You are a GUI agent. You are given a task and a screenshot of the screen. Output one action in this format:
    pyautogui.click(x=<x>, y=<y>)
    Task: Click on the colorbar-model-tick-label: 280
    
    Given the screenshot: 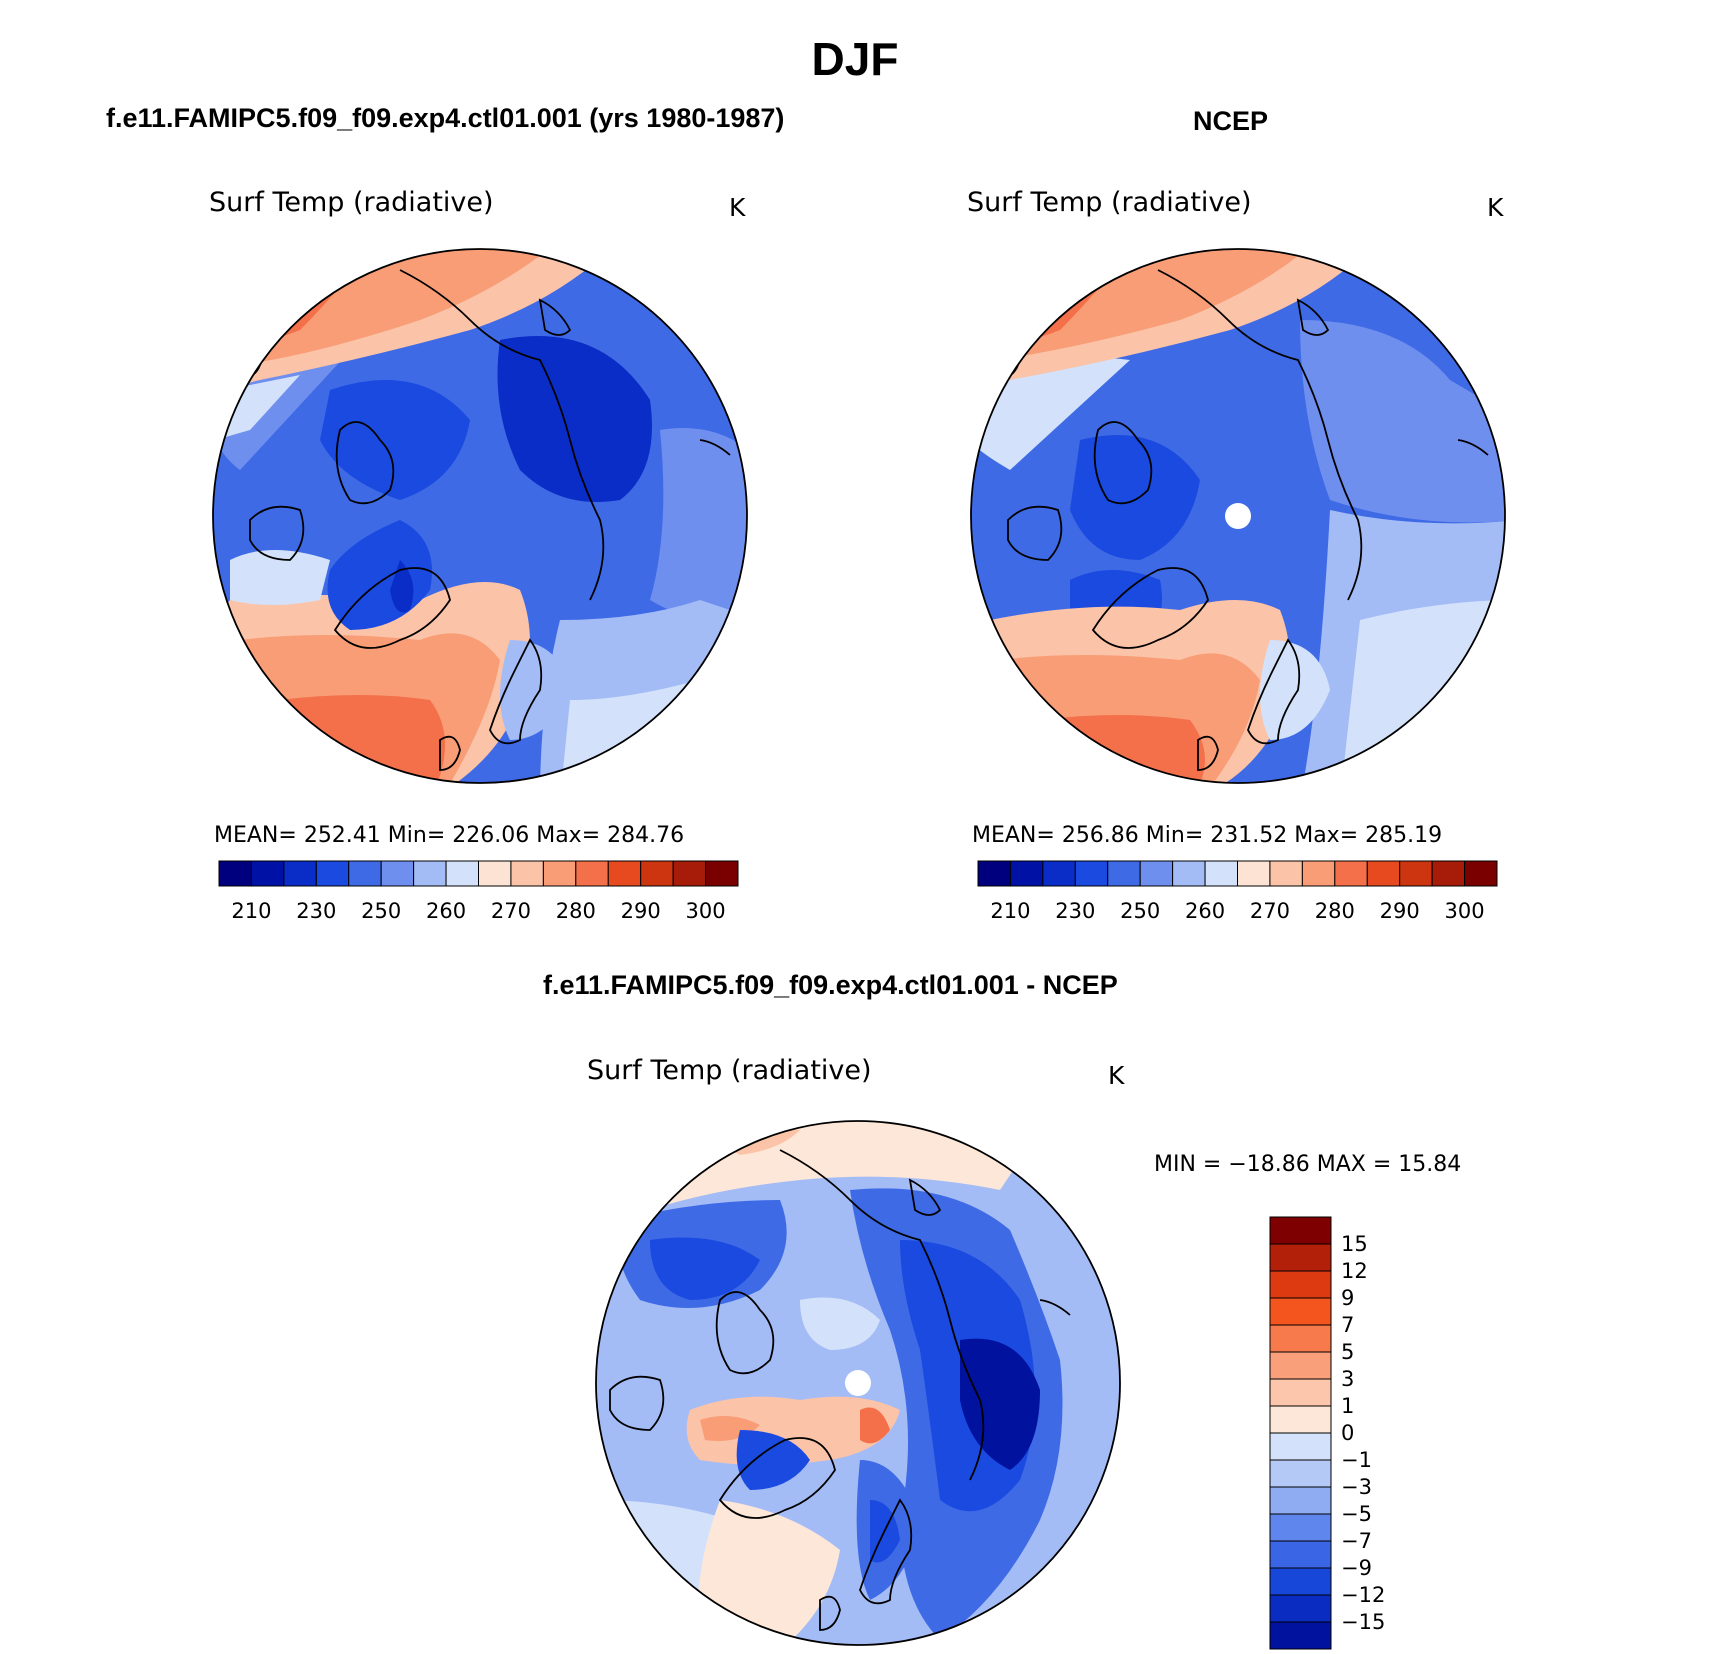 What is the action you would take?
    pyautogui.click(x=576, y=911)
    